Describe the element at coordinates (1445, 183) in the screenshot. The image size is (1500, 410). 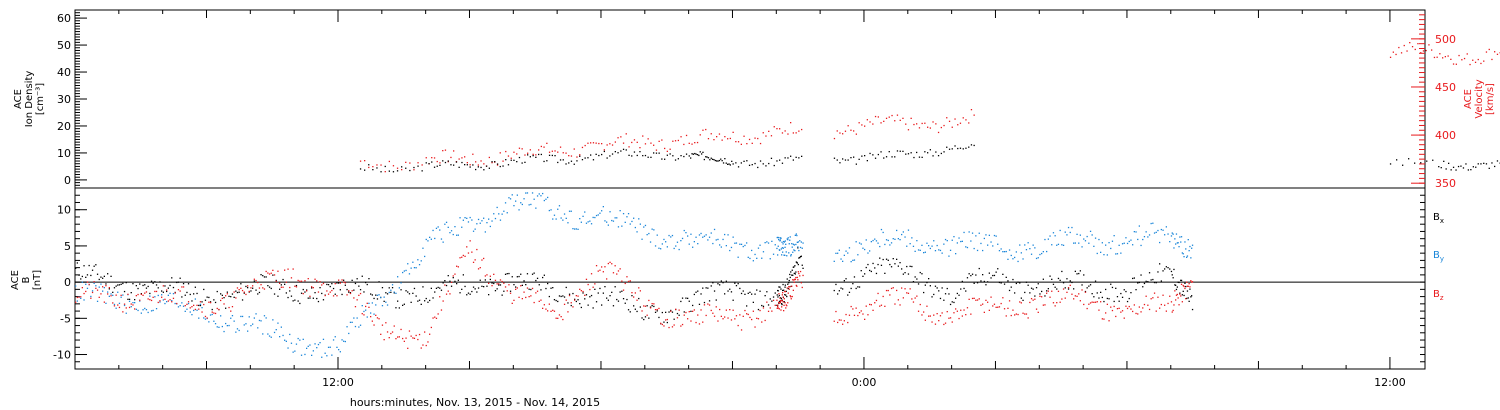
I see `velocity-tick-label: 350` at that location.